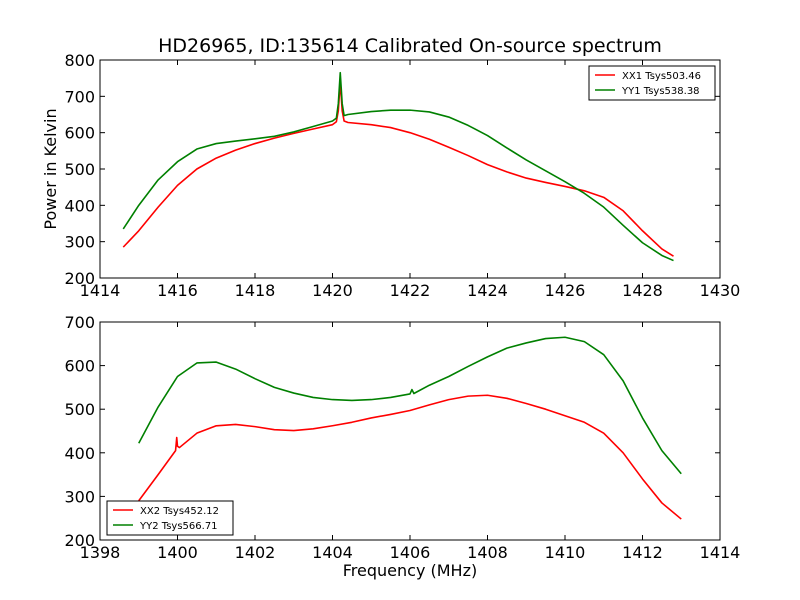  I want to click on x-tick-label: 1406, so click(410, 552).